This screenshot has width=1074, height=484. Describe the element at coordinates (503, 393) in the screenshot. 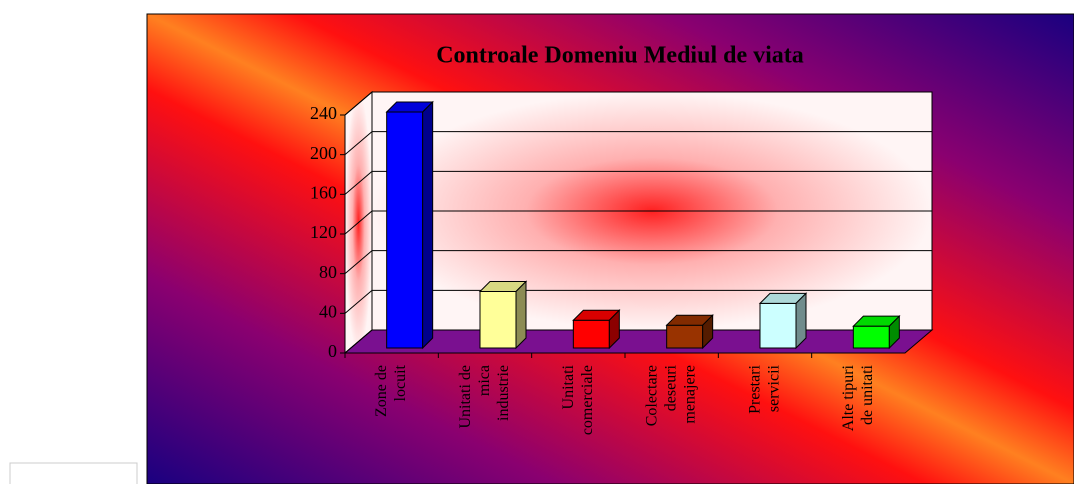

I see `x-tick-label-line: industrie` at that location.